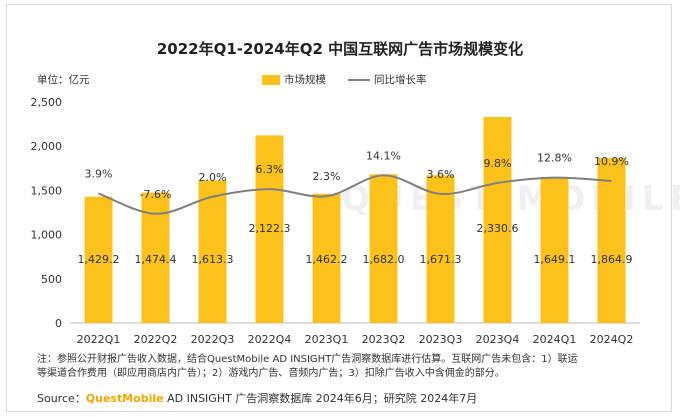 Image resolution: width=680 pixels, height=417 pixels. What do you see at coordinates (359, 79) in the screenshot?
I see `legend-line-swatch` at bounding box center [359, 79].